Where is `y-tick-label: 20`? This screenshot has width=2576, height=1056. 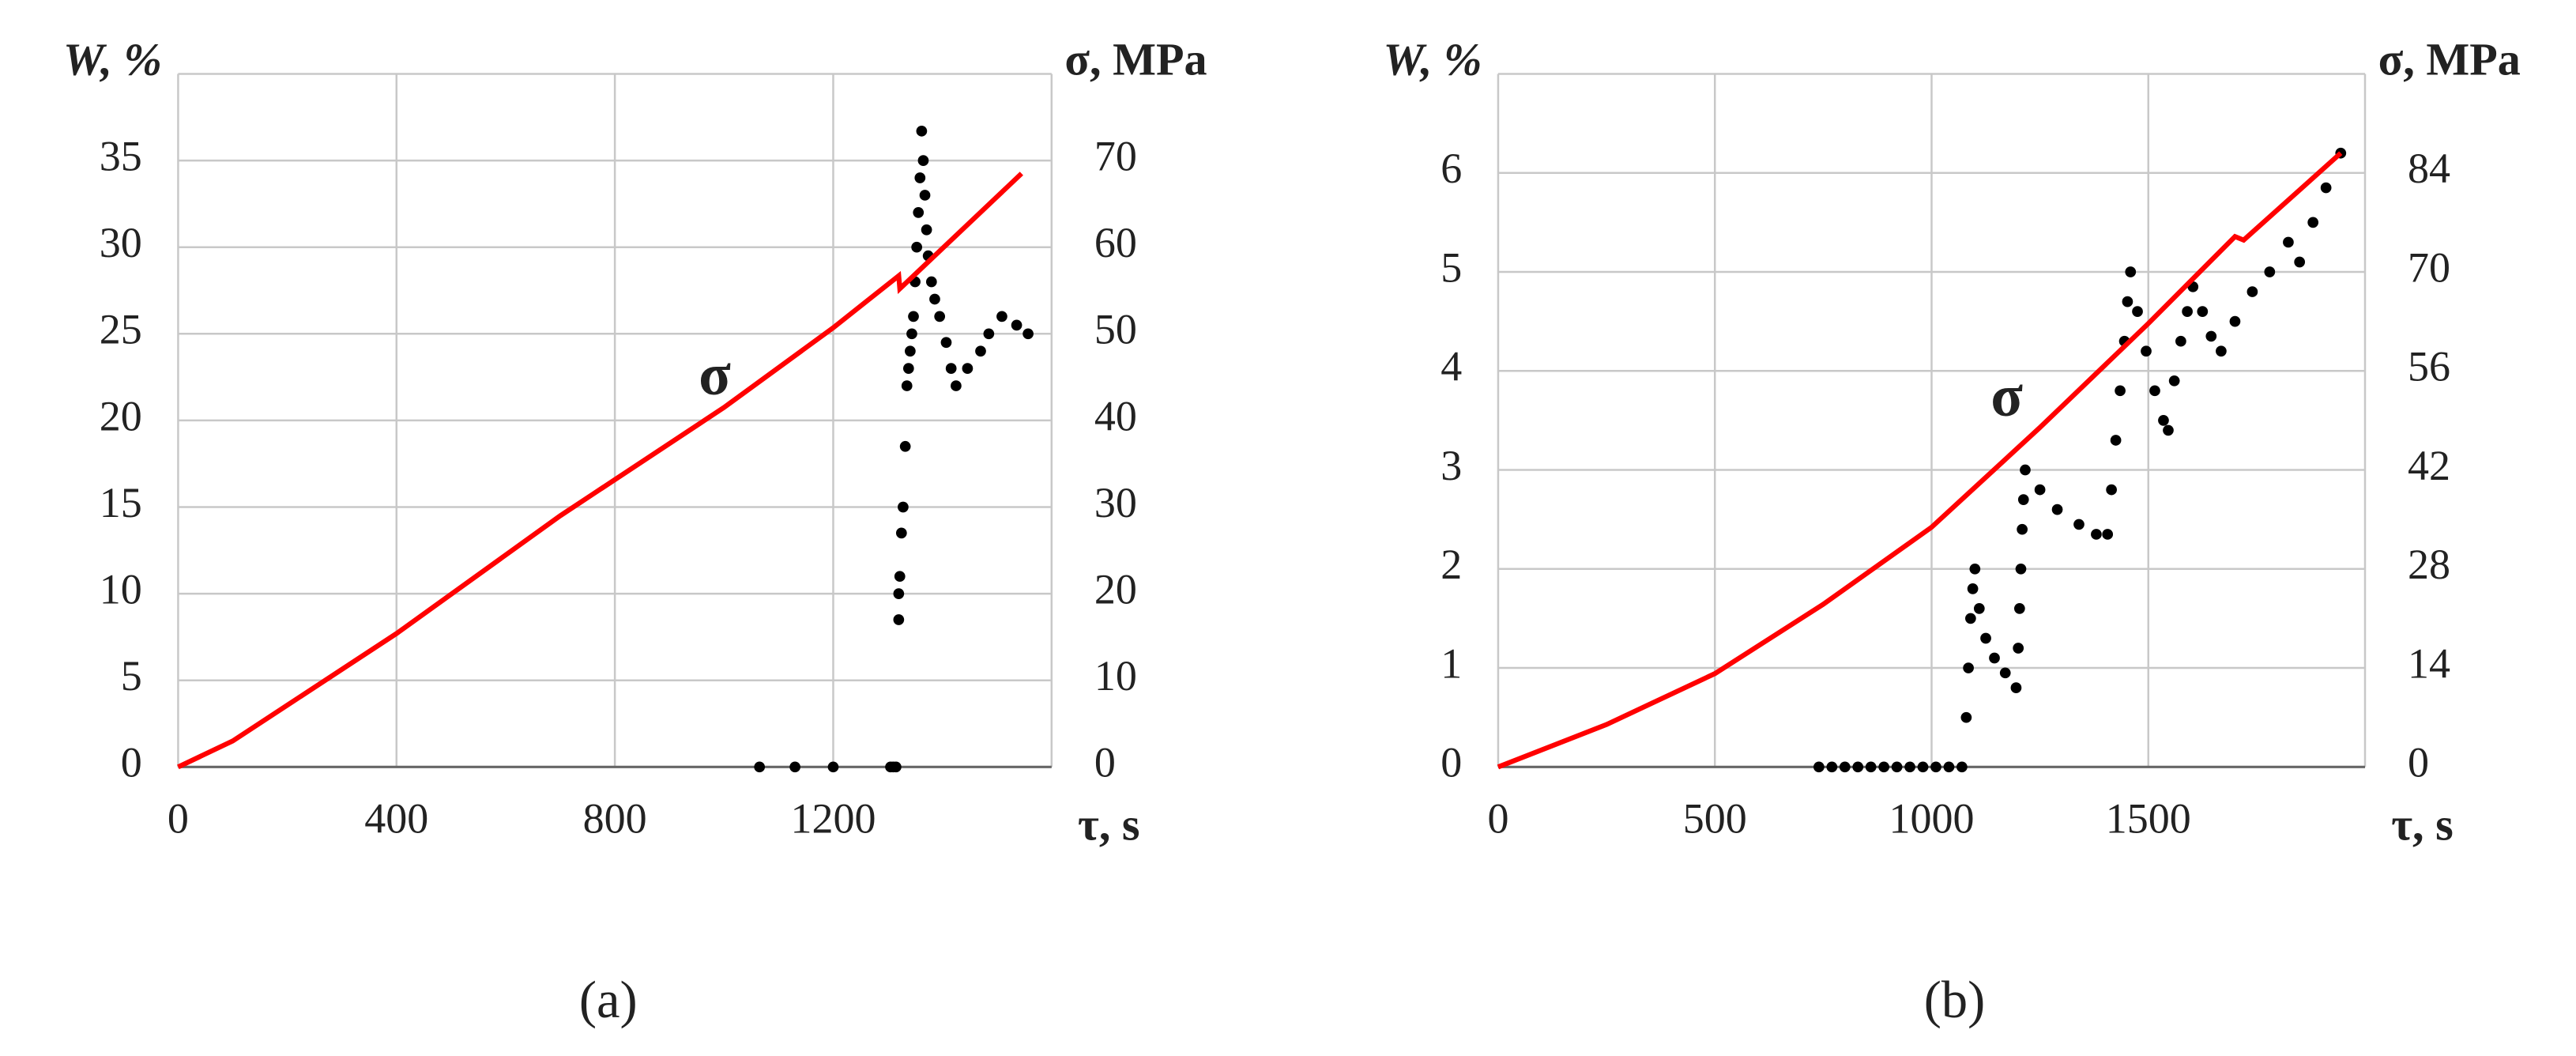 y-tick-label: 20 is located at coordinates (121, 415).